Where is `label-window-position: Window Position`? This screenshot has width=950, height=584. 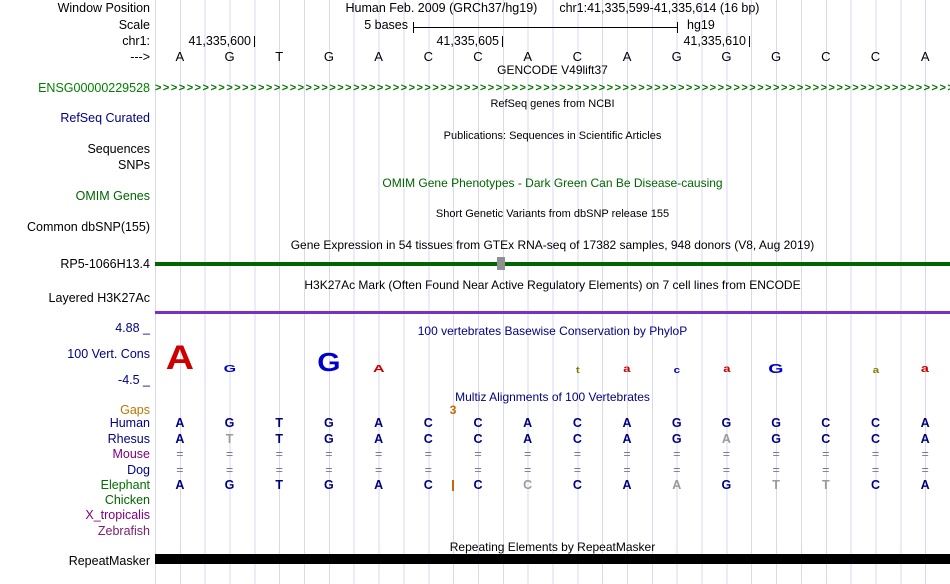
label-window-position: Window Position is located at coordinates (103, 8).